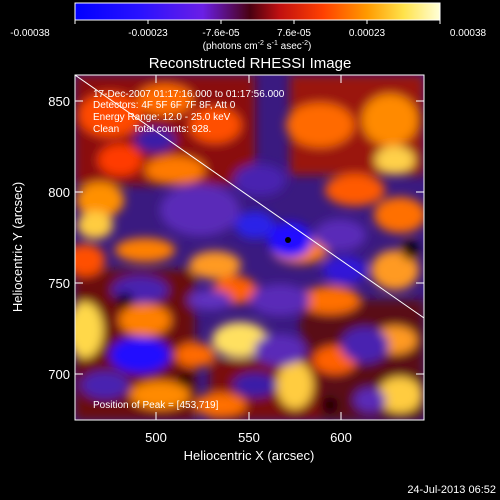 This screenshot has height=500, width=500. What do you see at coordinates (189, 94) in the screenshot?
I see `time-range-text: 17-Dec-2007 01:17:16.000 to 01:17:56.000` at bounding box center [189, 94].